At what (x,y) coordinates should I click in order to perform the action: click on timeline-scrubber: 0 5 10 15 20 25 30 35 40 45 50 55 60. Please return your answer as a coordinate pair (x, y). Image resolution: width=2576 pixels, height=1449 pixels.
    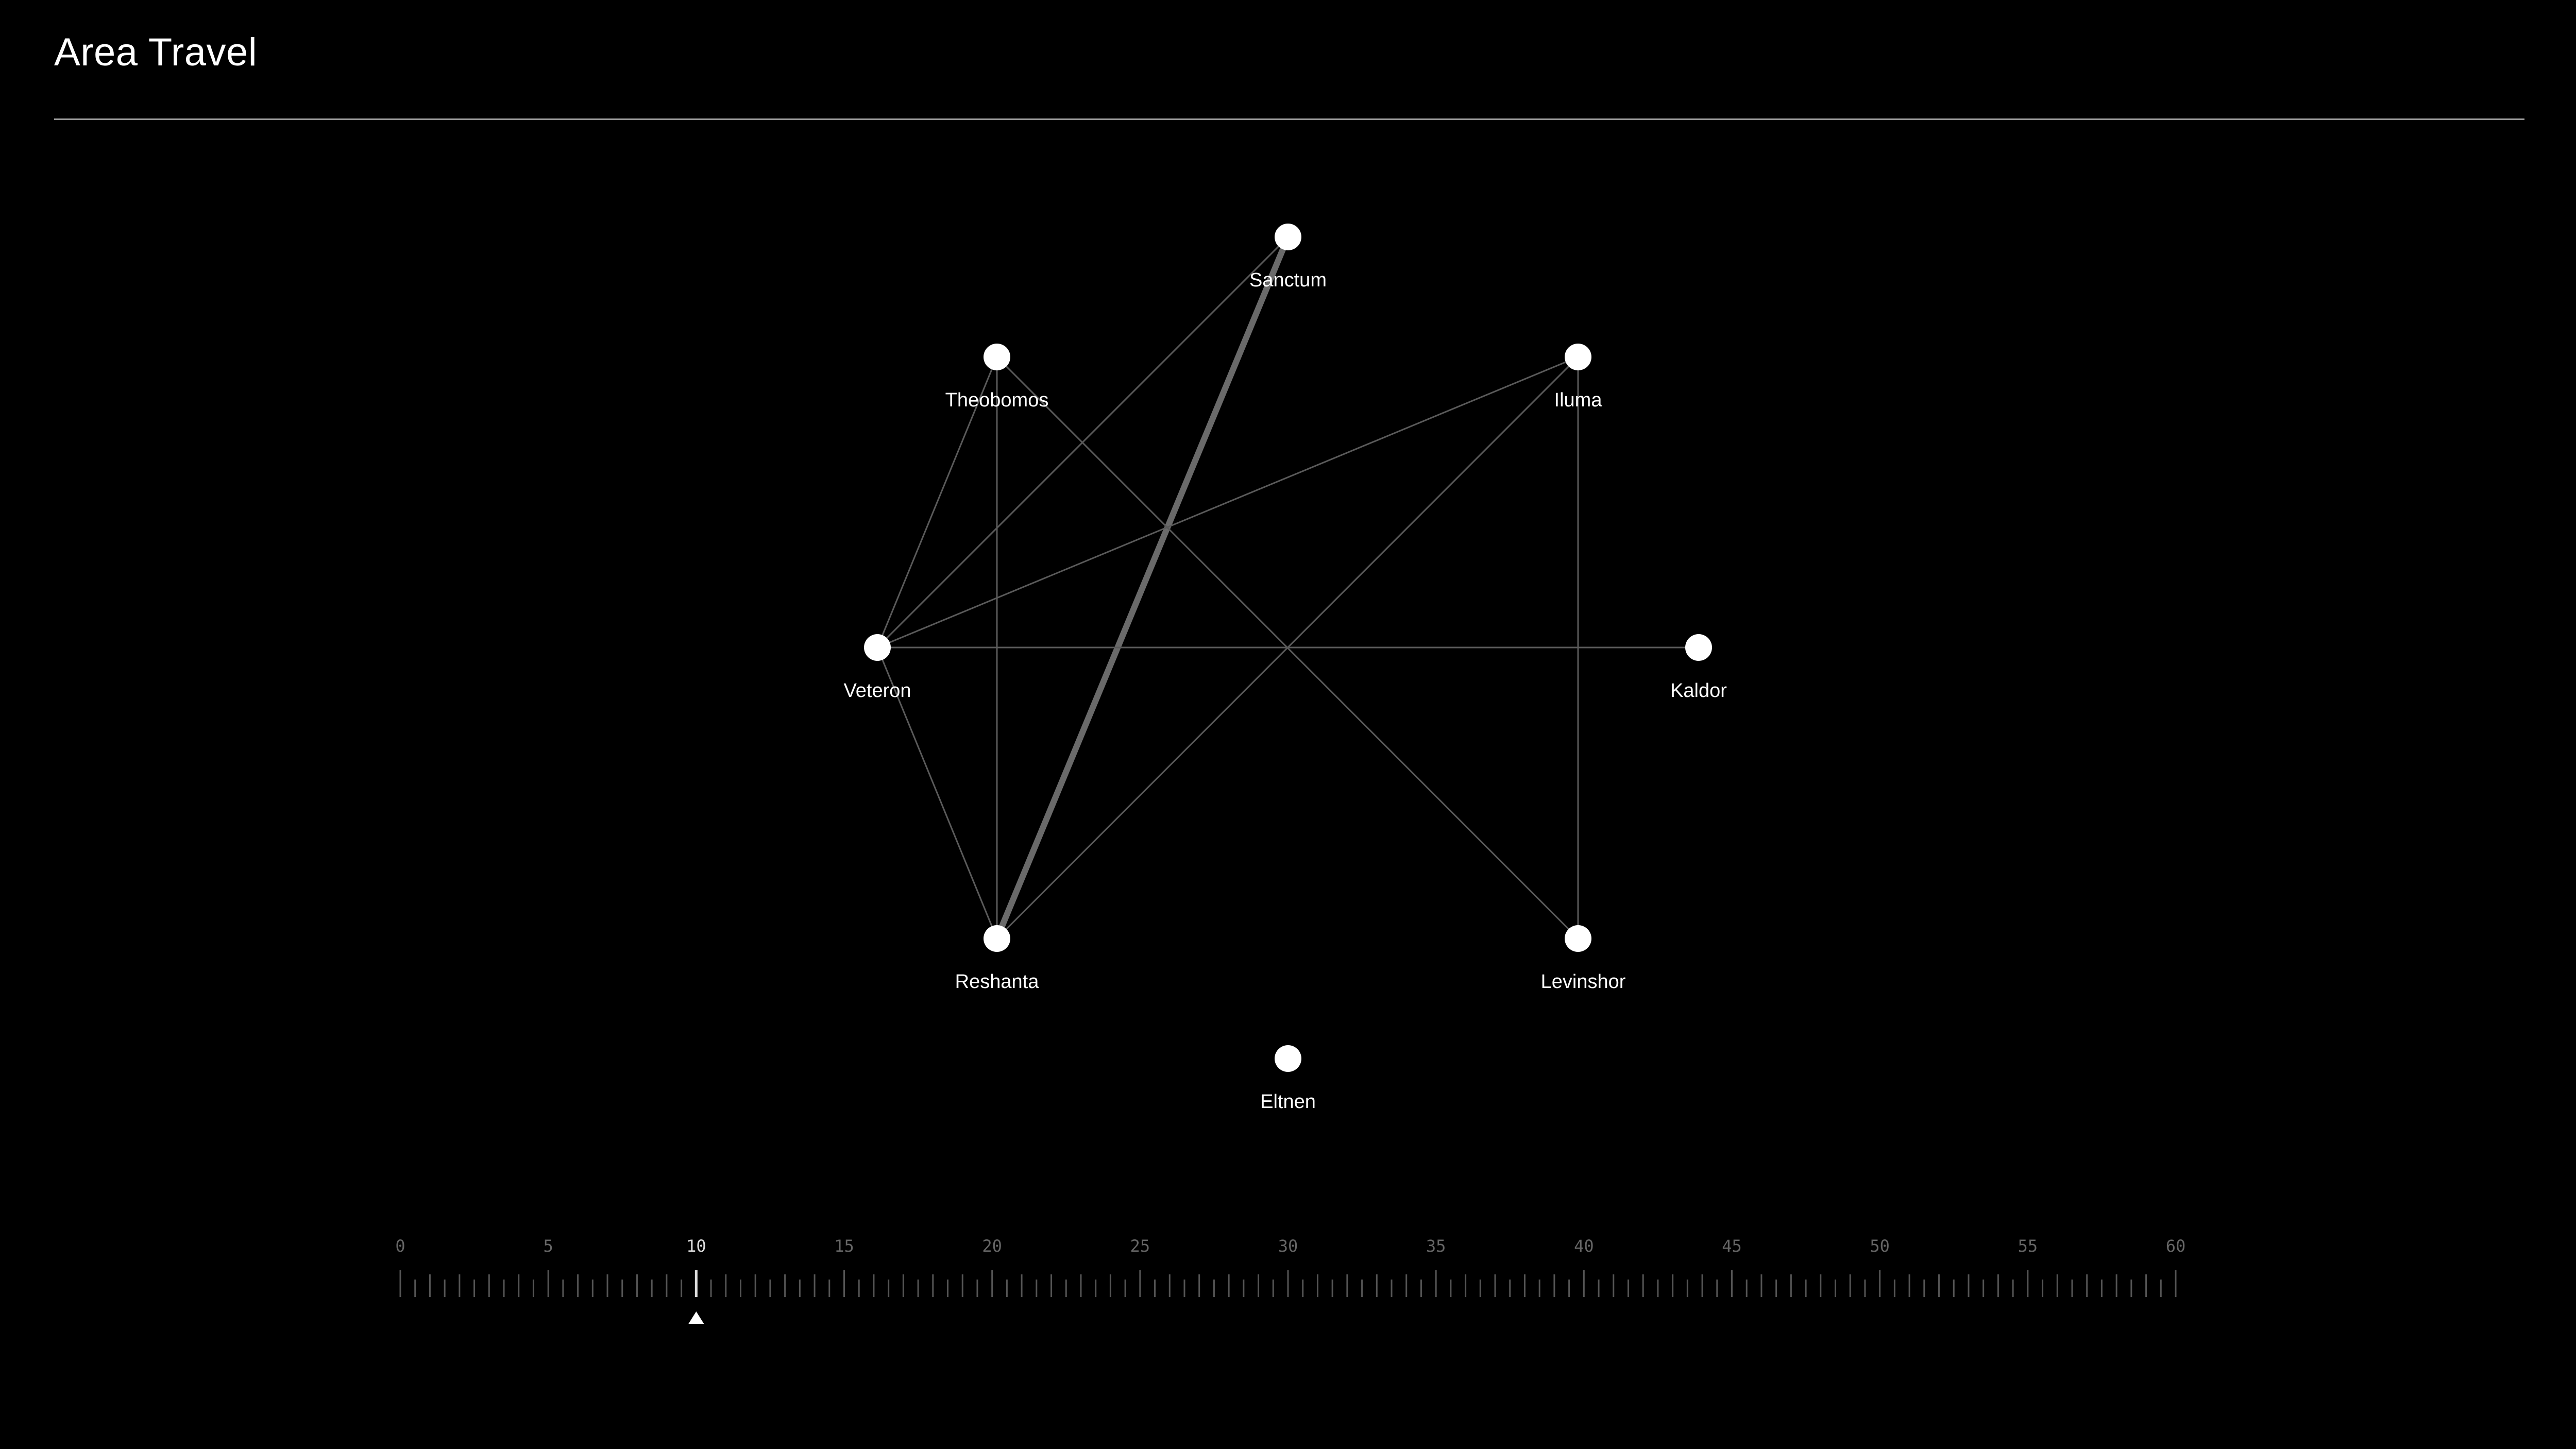
    Looking at the image, I should click on (1290, 1280).